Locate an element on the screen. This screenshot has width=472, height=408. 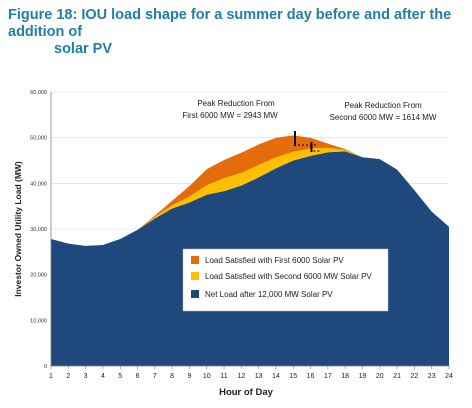
x-tick-label: 1 is located at coordinates (51, 376).